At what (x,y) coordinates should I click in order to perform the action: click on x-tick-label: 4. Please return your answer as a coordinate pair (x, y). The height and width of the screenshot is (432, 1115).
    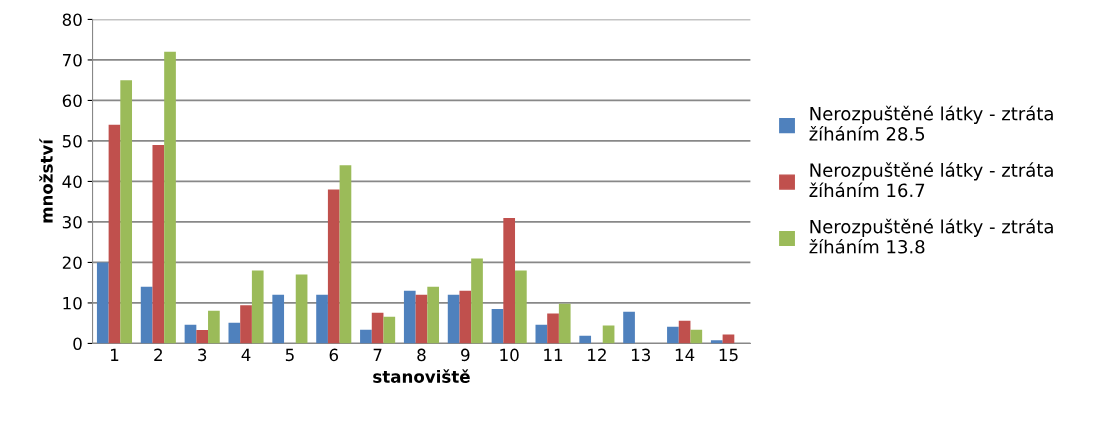
    Looking at the image, I should click on (246, 354).